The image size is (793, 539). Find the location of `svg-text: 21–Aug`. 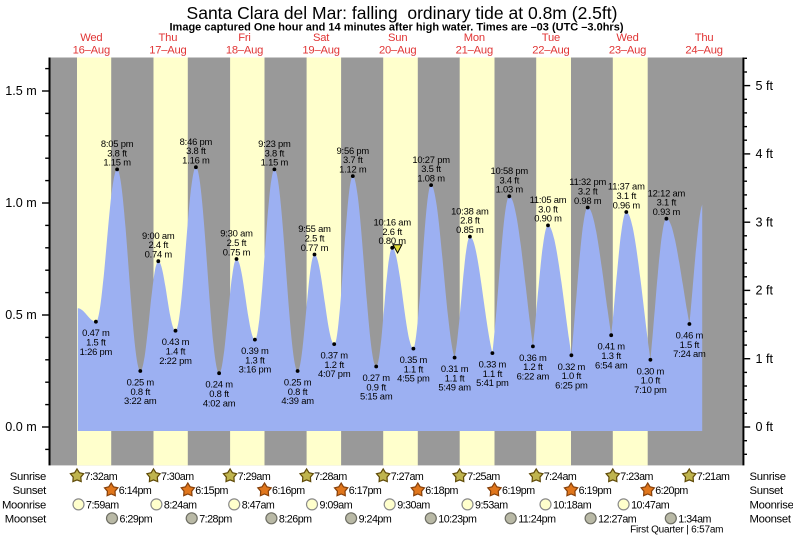

svg-text: 21–Aug is located at coordinates (474, 50).